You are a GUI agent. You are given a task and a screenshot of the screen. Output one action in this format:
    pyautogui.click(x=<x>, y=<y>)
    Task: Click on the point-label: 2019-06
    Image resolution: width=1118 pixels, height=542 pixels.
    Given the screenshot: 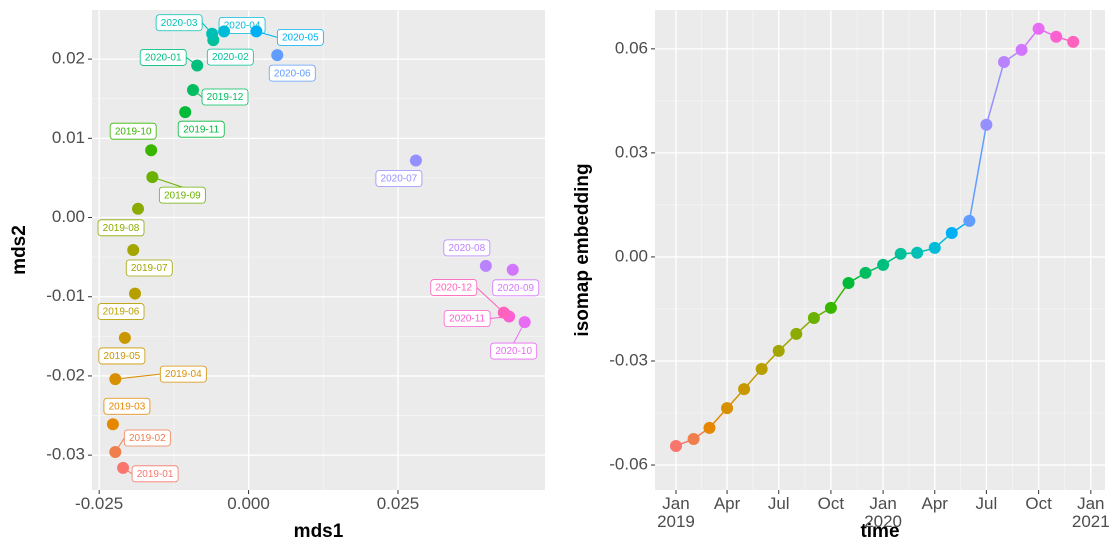 What is the action you would take?
    pyautogui.click(x=121, y=312)
    